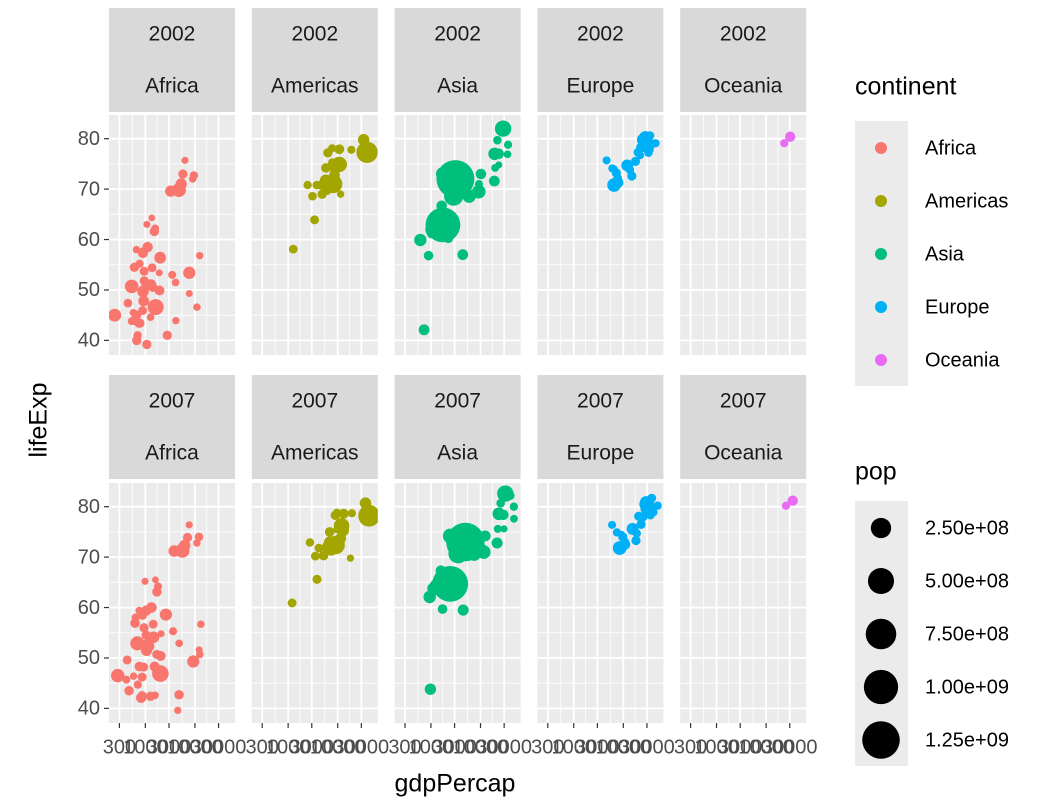  Describe the element at coordinates (967, 687) in the screenshot. I see `size-legend-label: 1.00e+09` at that location.